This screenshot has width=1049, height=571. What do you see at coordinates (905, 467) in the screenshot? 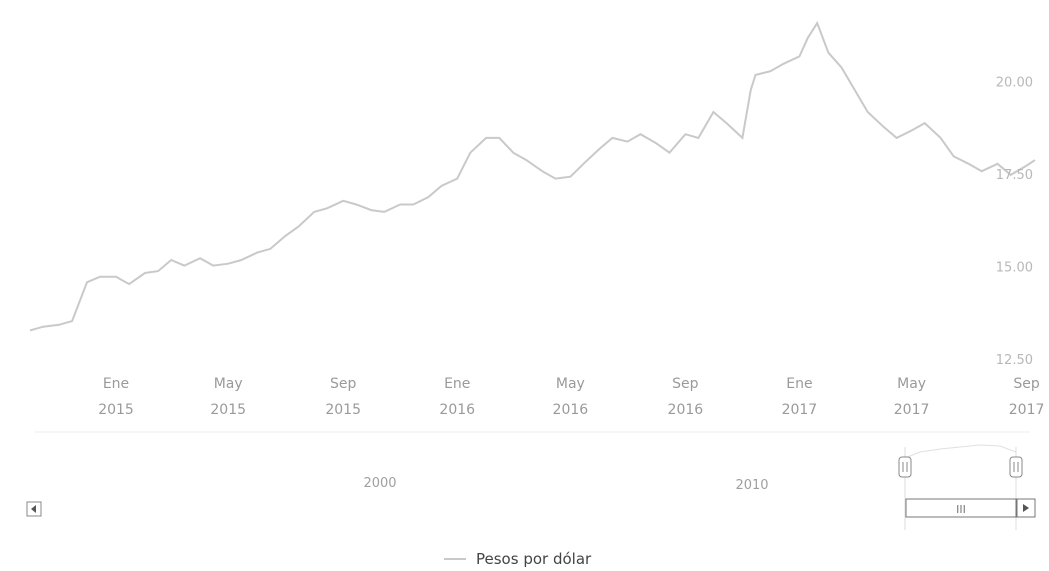
I see `navigator-handle-left` at bounding box center [905, 467].